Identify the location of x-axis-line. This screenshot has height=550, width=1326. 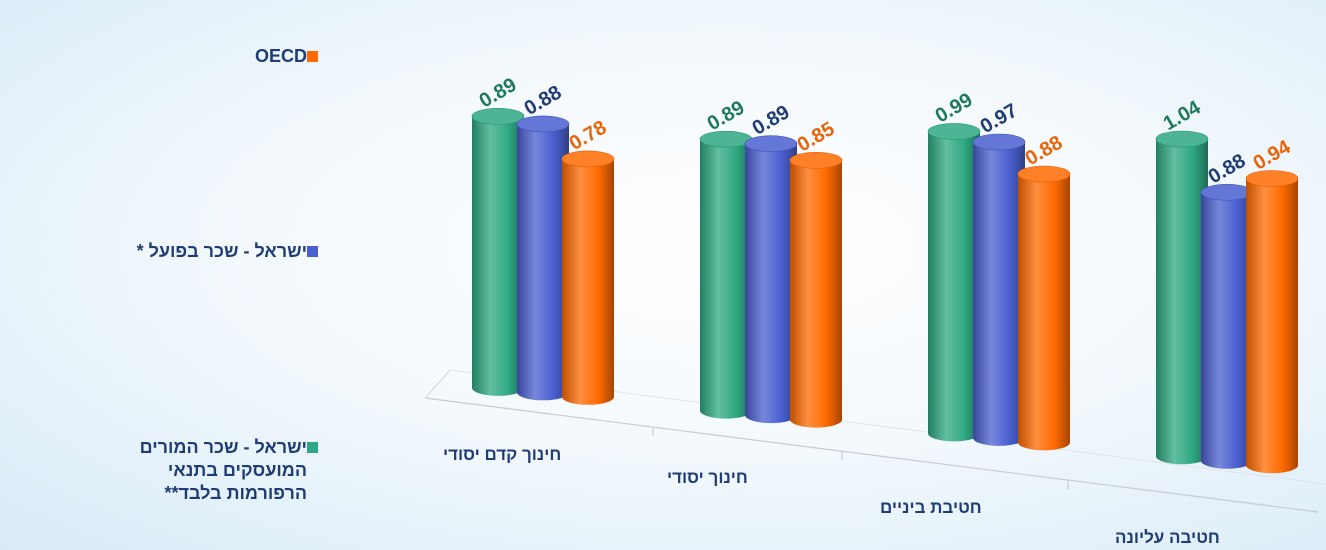
(871, 455).